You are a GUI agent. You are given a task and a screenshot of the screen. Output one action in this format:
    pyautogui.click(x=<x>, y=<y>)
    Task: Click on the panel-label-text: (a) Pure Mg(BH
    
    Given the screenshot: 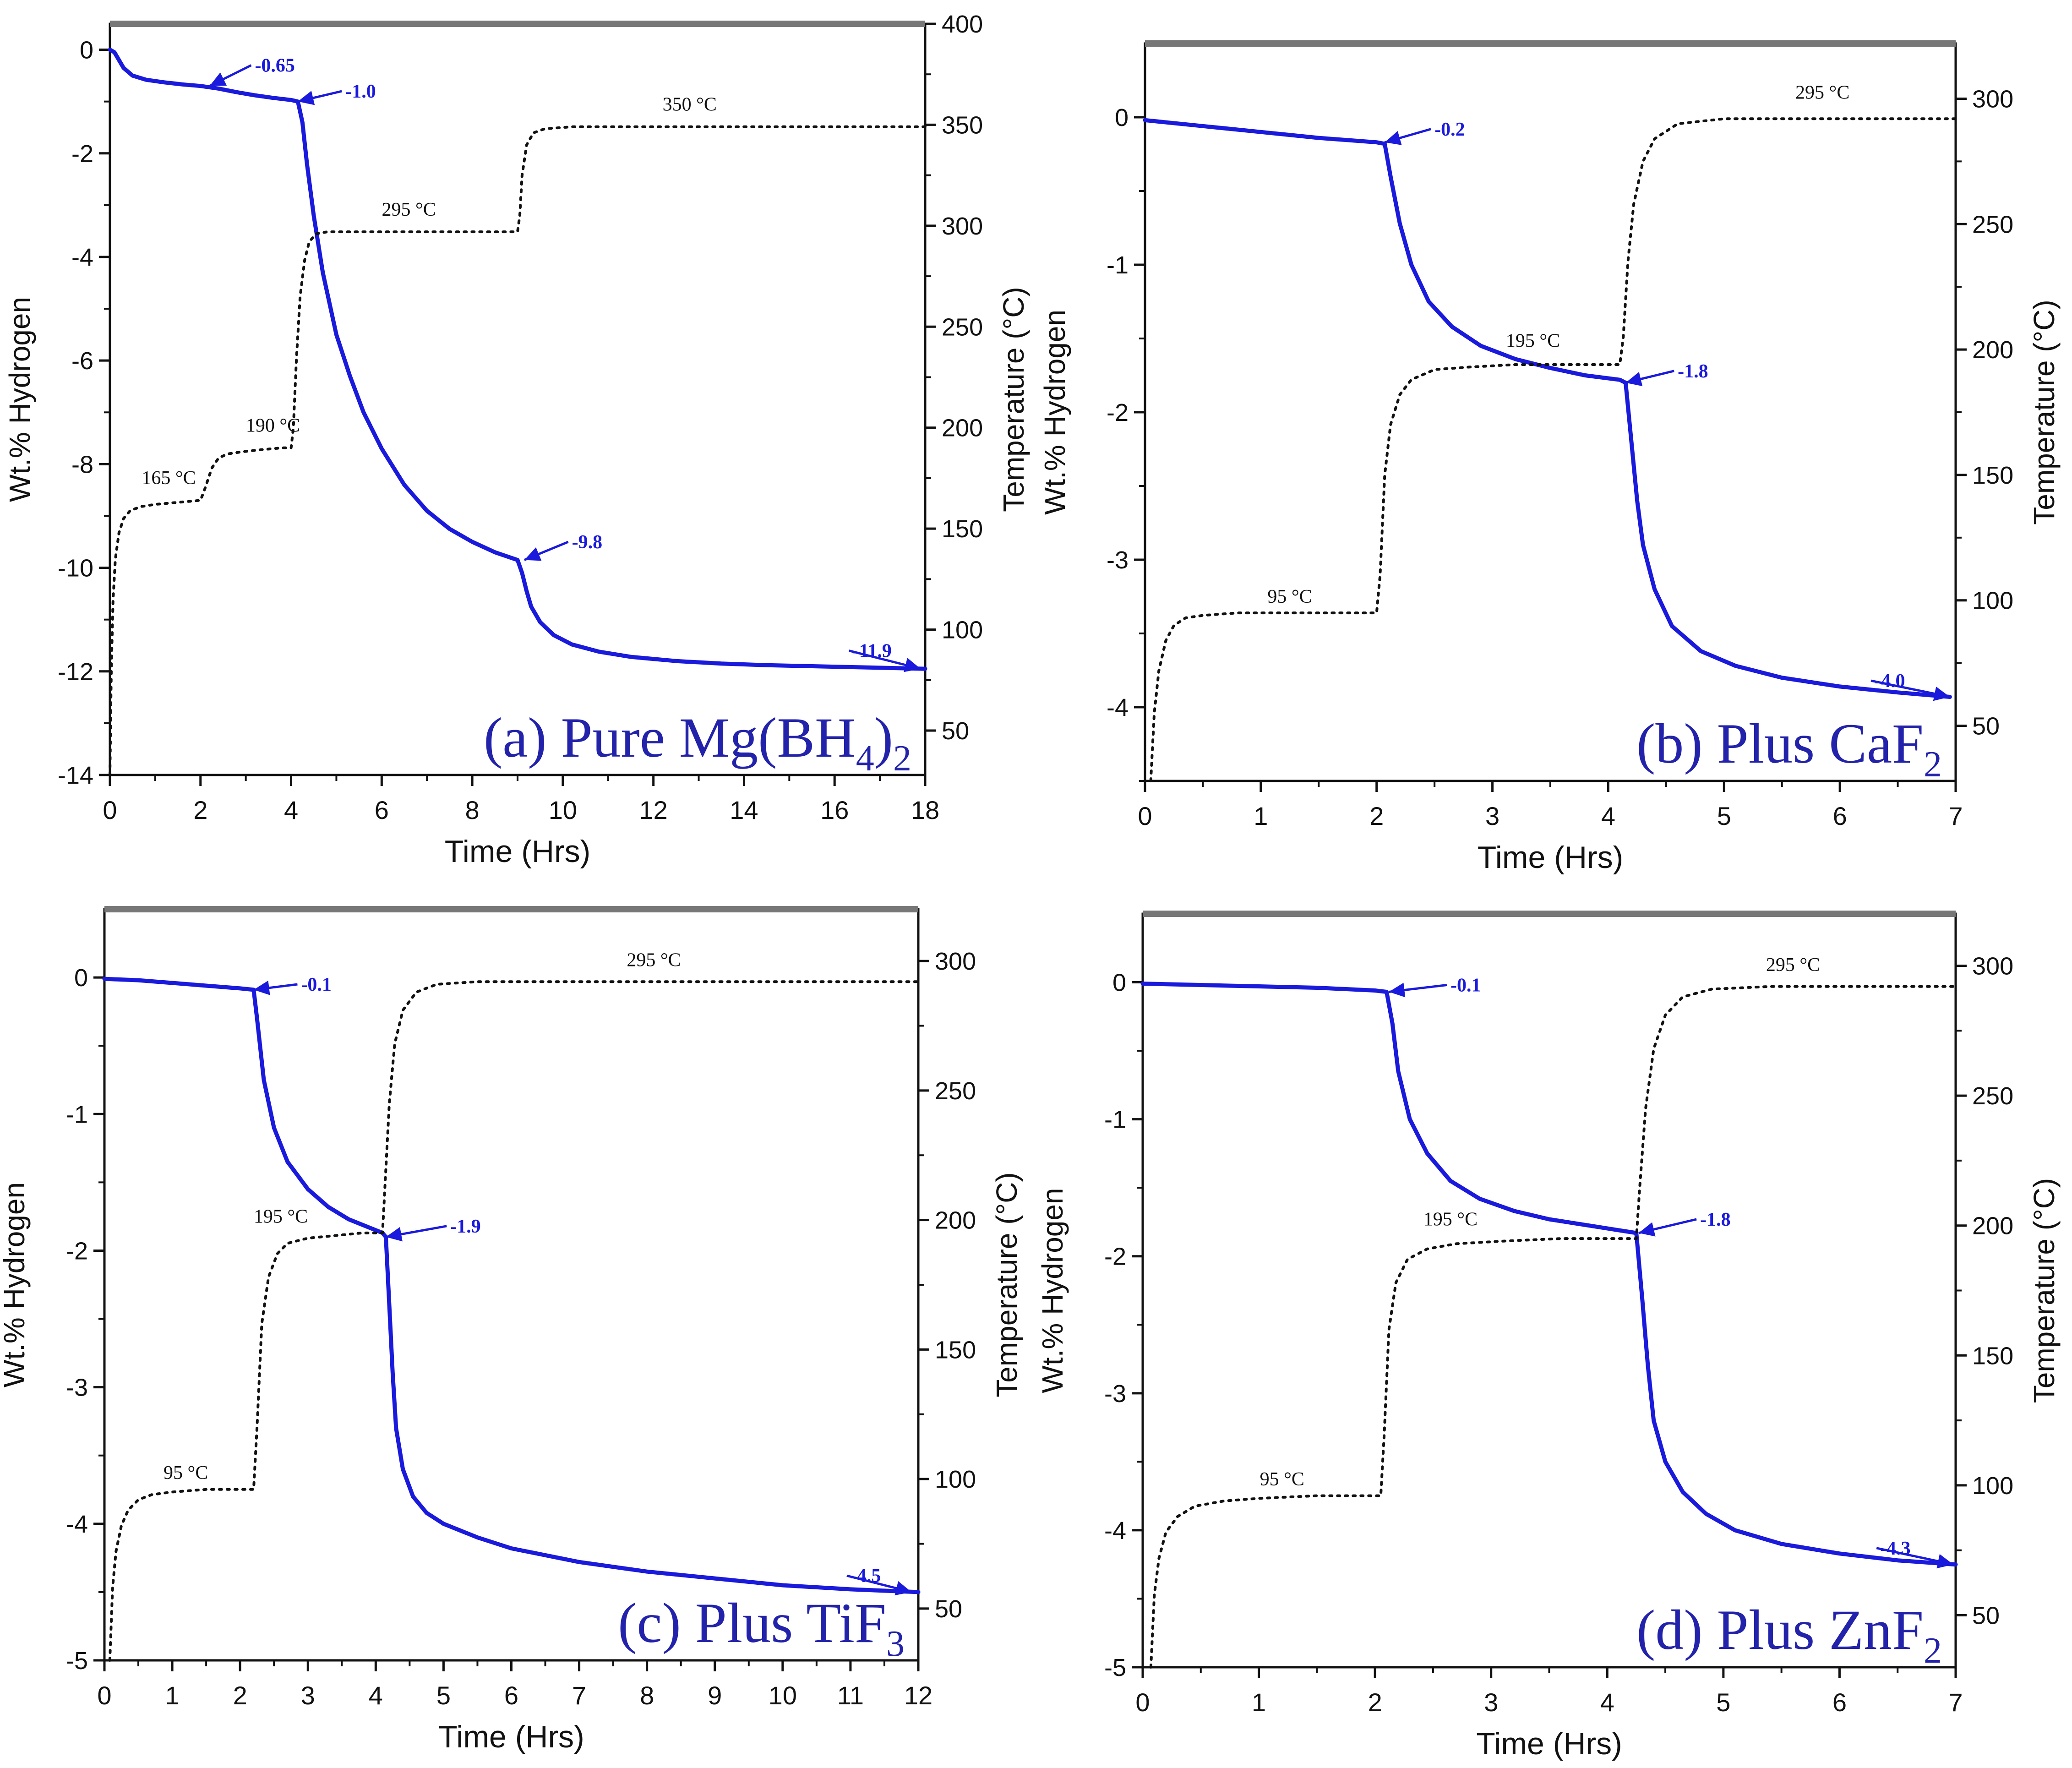 What is the action you would take?
    pyautogui.click(x=670, y=737)
    